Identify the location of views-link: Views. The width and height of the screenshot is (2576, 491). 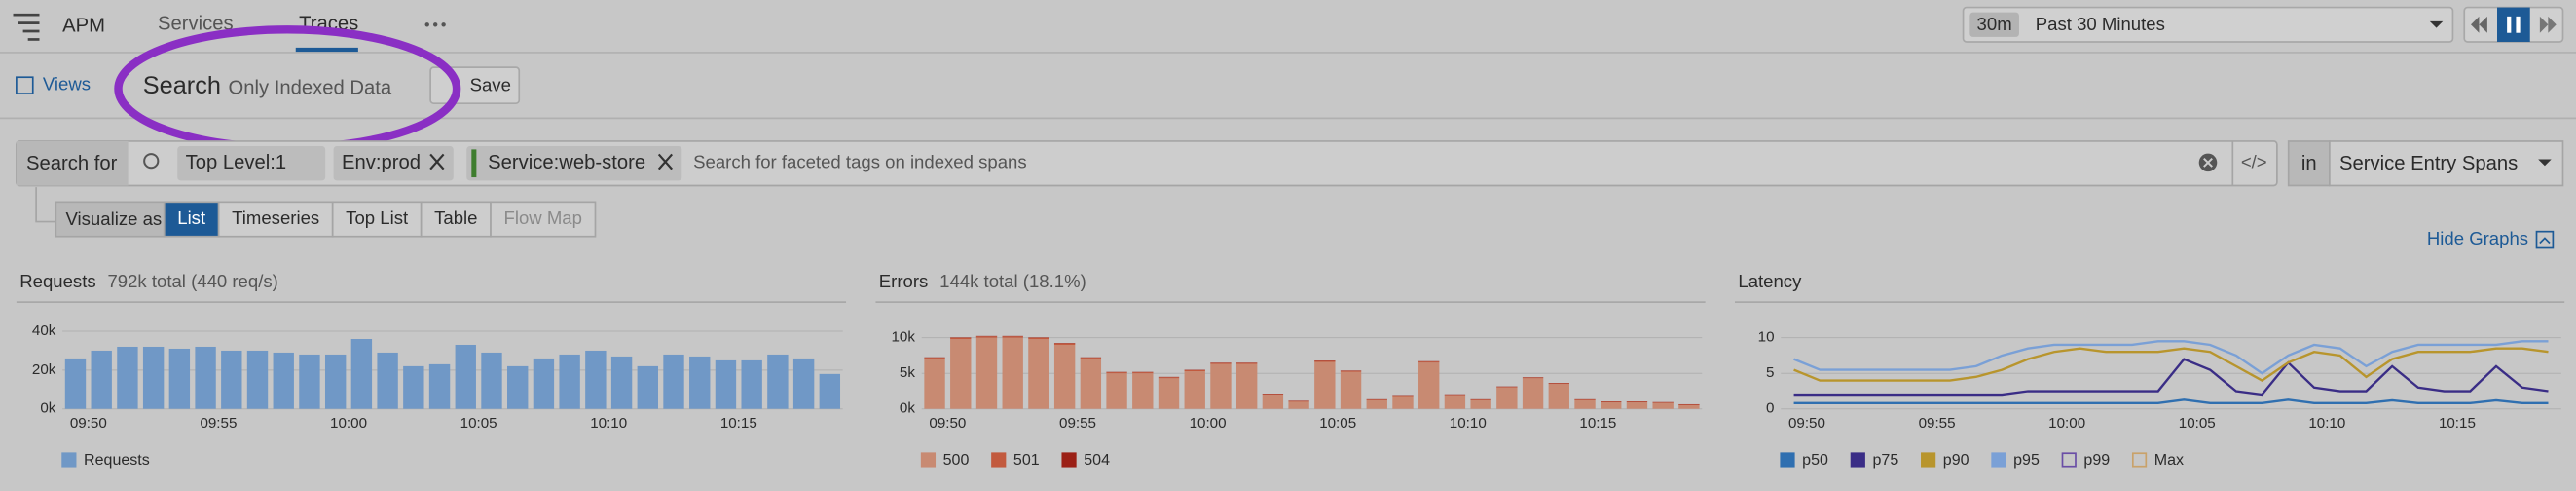
(67, 84).